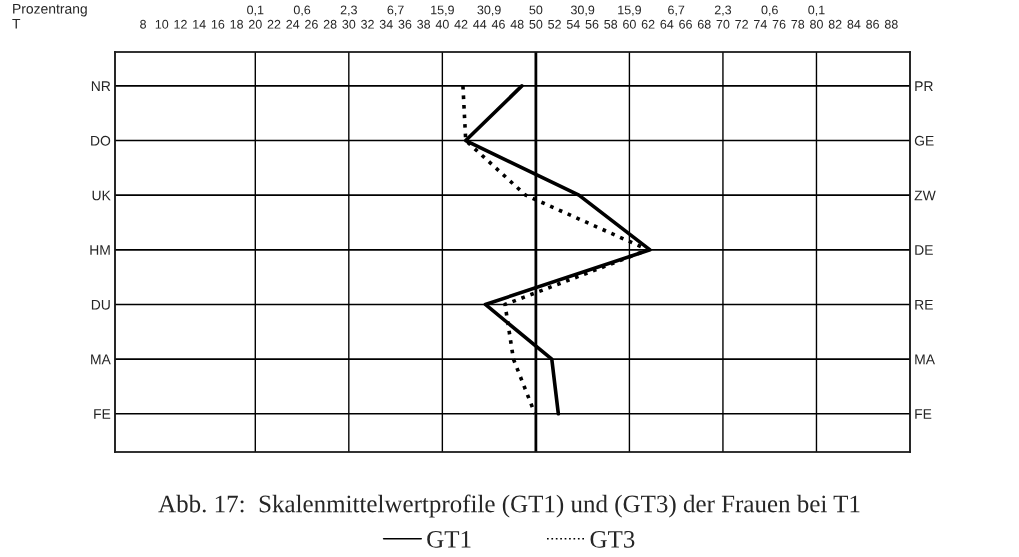  I want to click on x-tick-label: 68, so click(704, 24).